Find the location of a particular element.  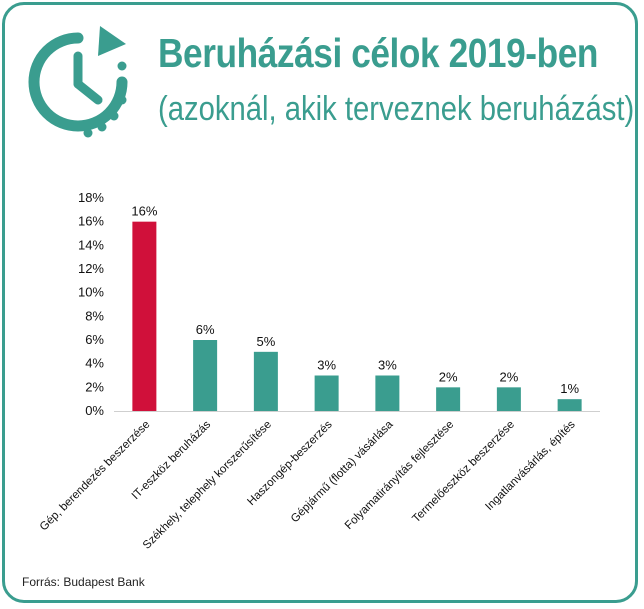

y-tick-label: 14% is located at coordinates (91, 244).